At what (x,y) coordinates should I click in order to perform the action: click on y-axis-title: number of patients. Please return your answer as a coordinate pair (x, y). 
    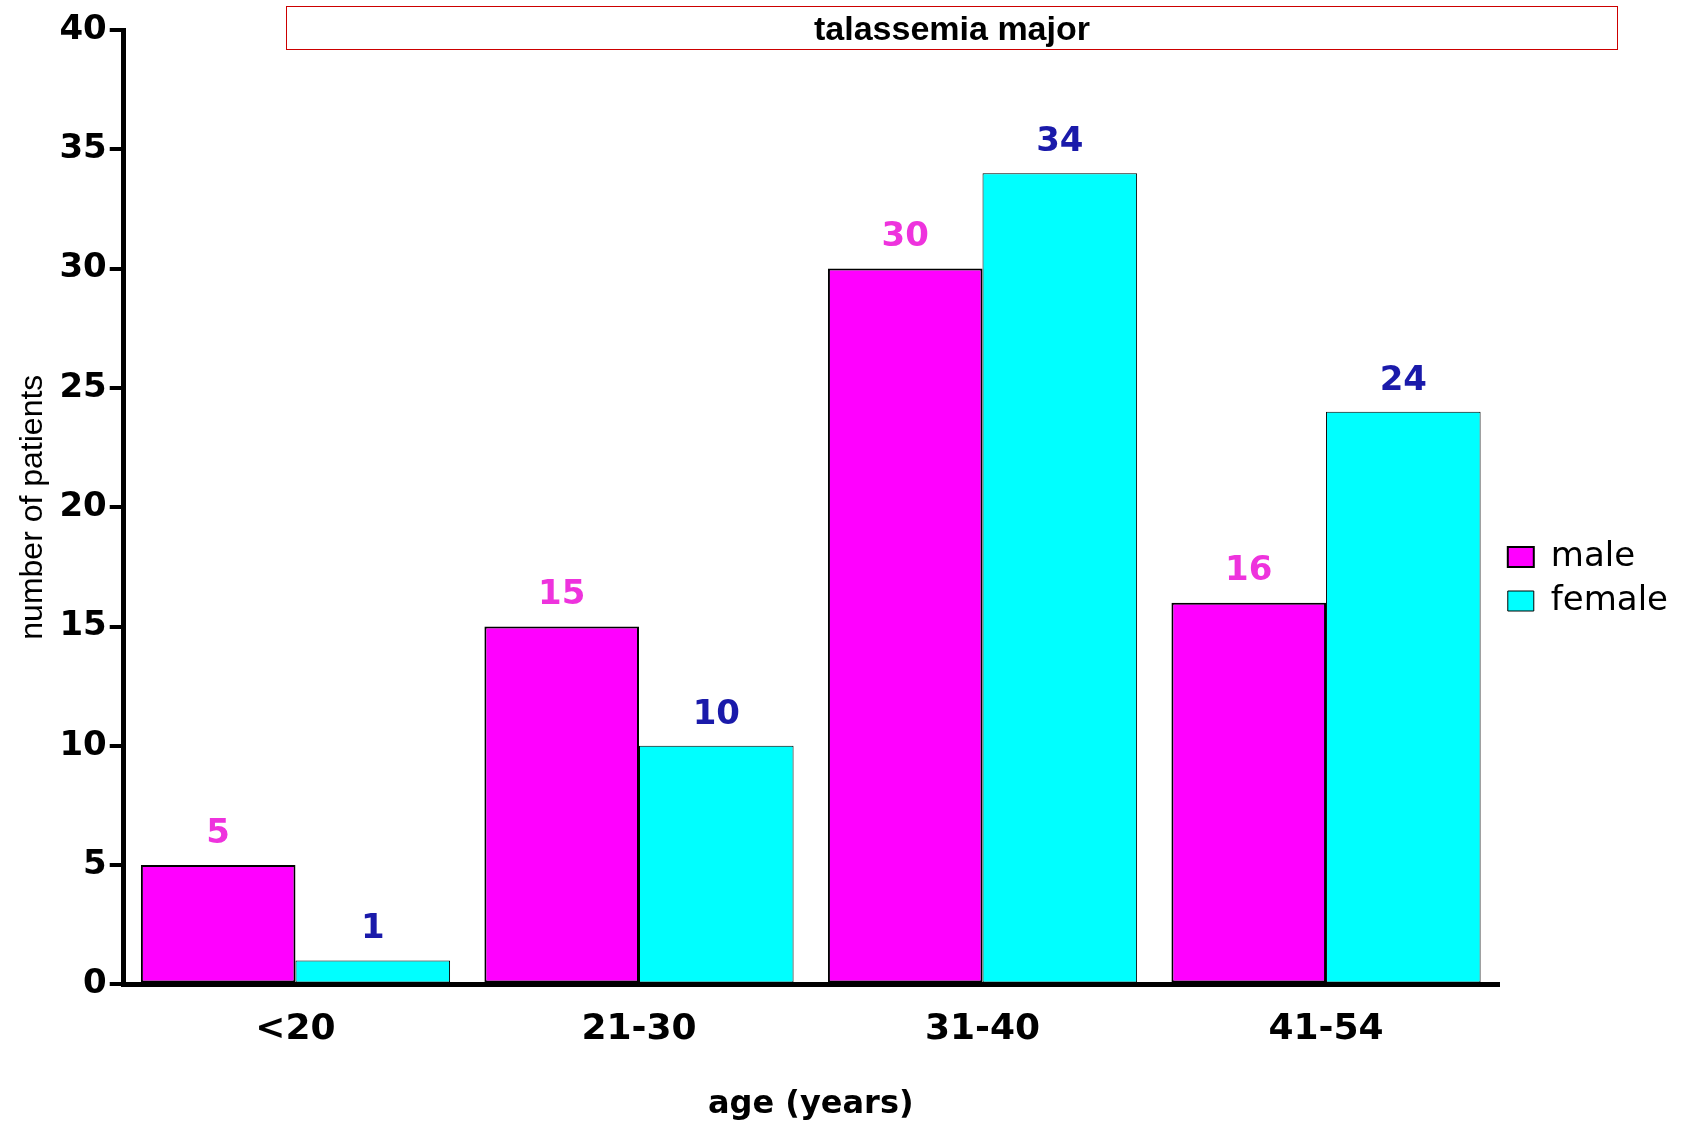
    Looking at the image, I should click on (31, 507).